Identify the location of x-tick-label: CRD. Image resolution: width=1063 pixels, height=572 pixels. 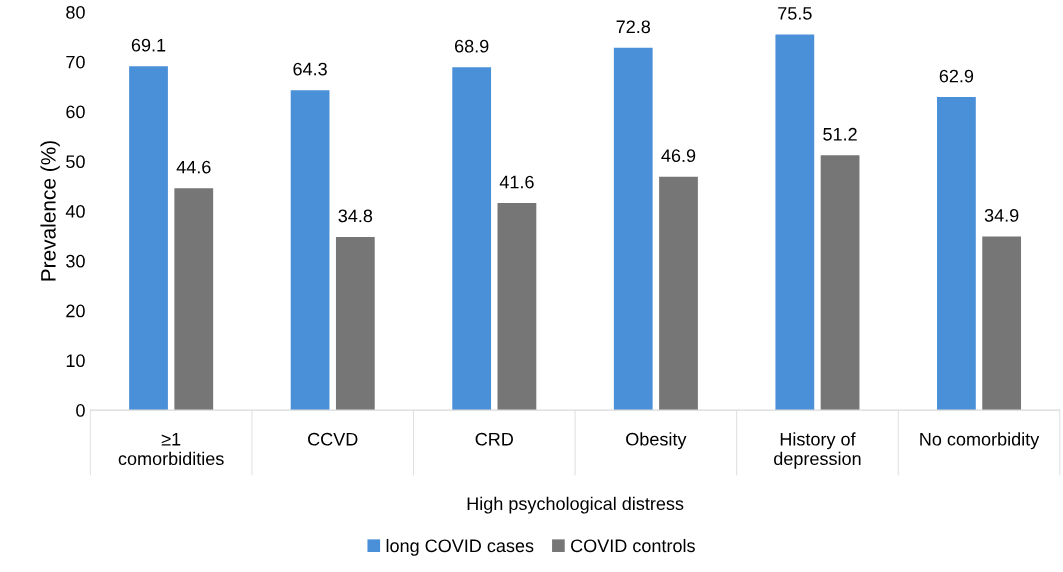
(494, 439).